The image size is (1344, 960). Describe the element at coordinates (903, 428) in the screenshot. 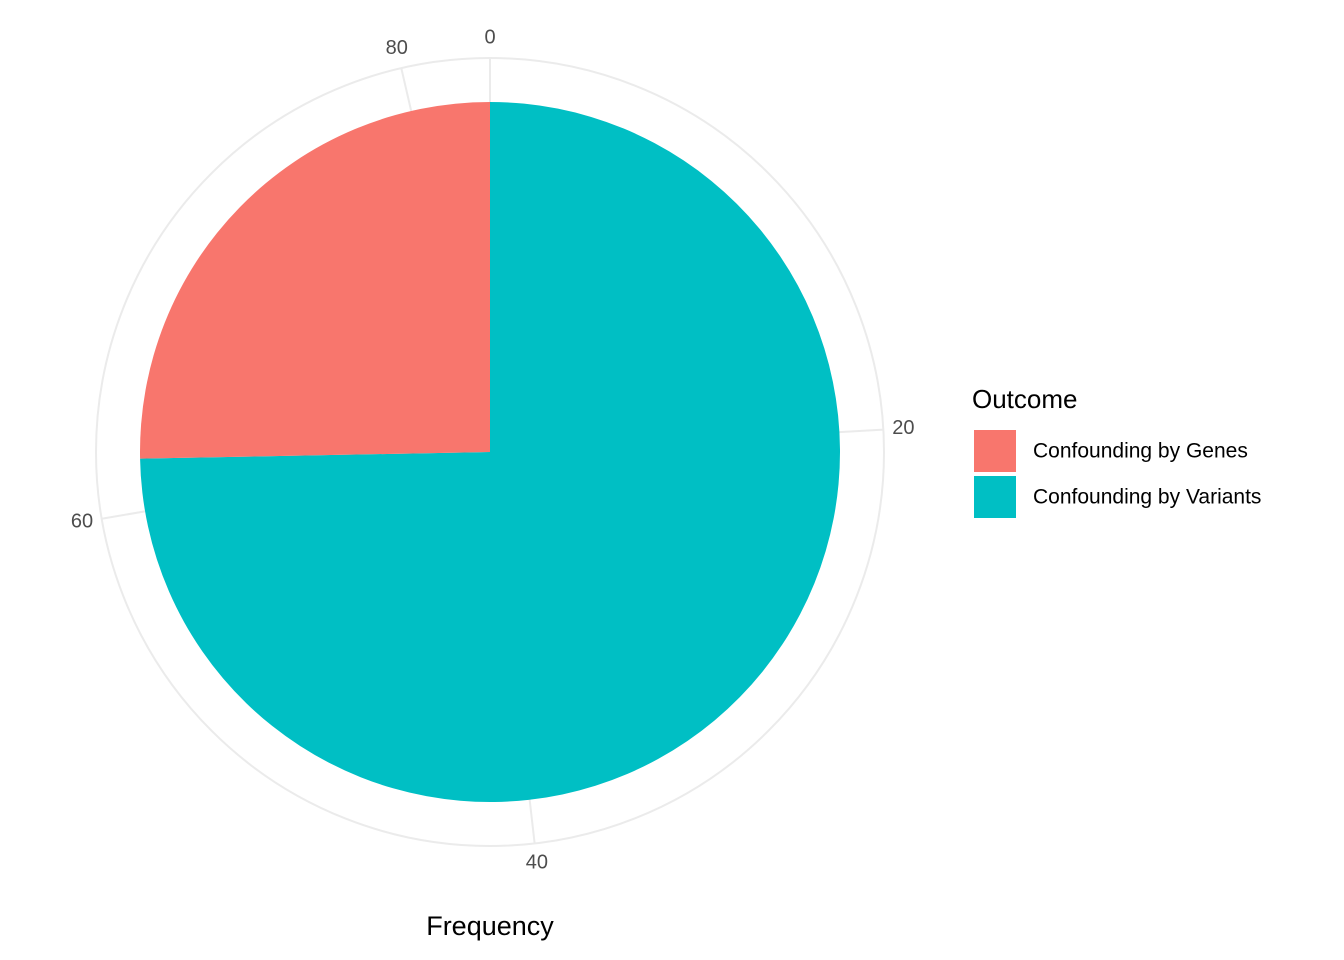

I see `tick-label: 20` at that location.